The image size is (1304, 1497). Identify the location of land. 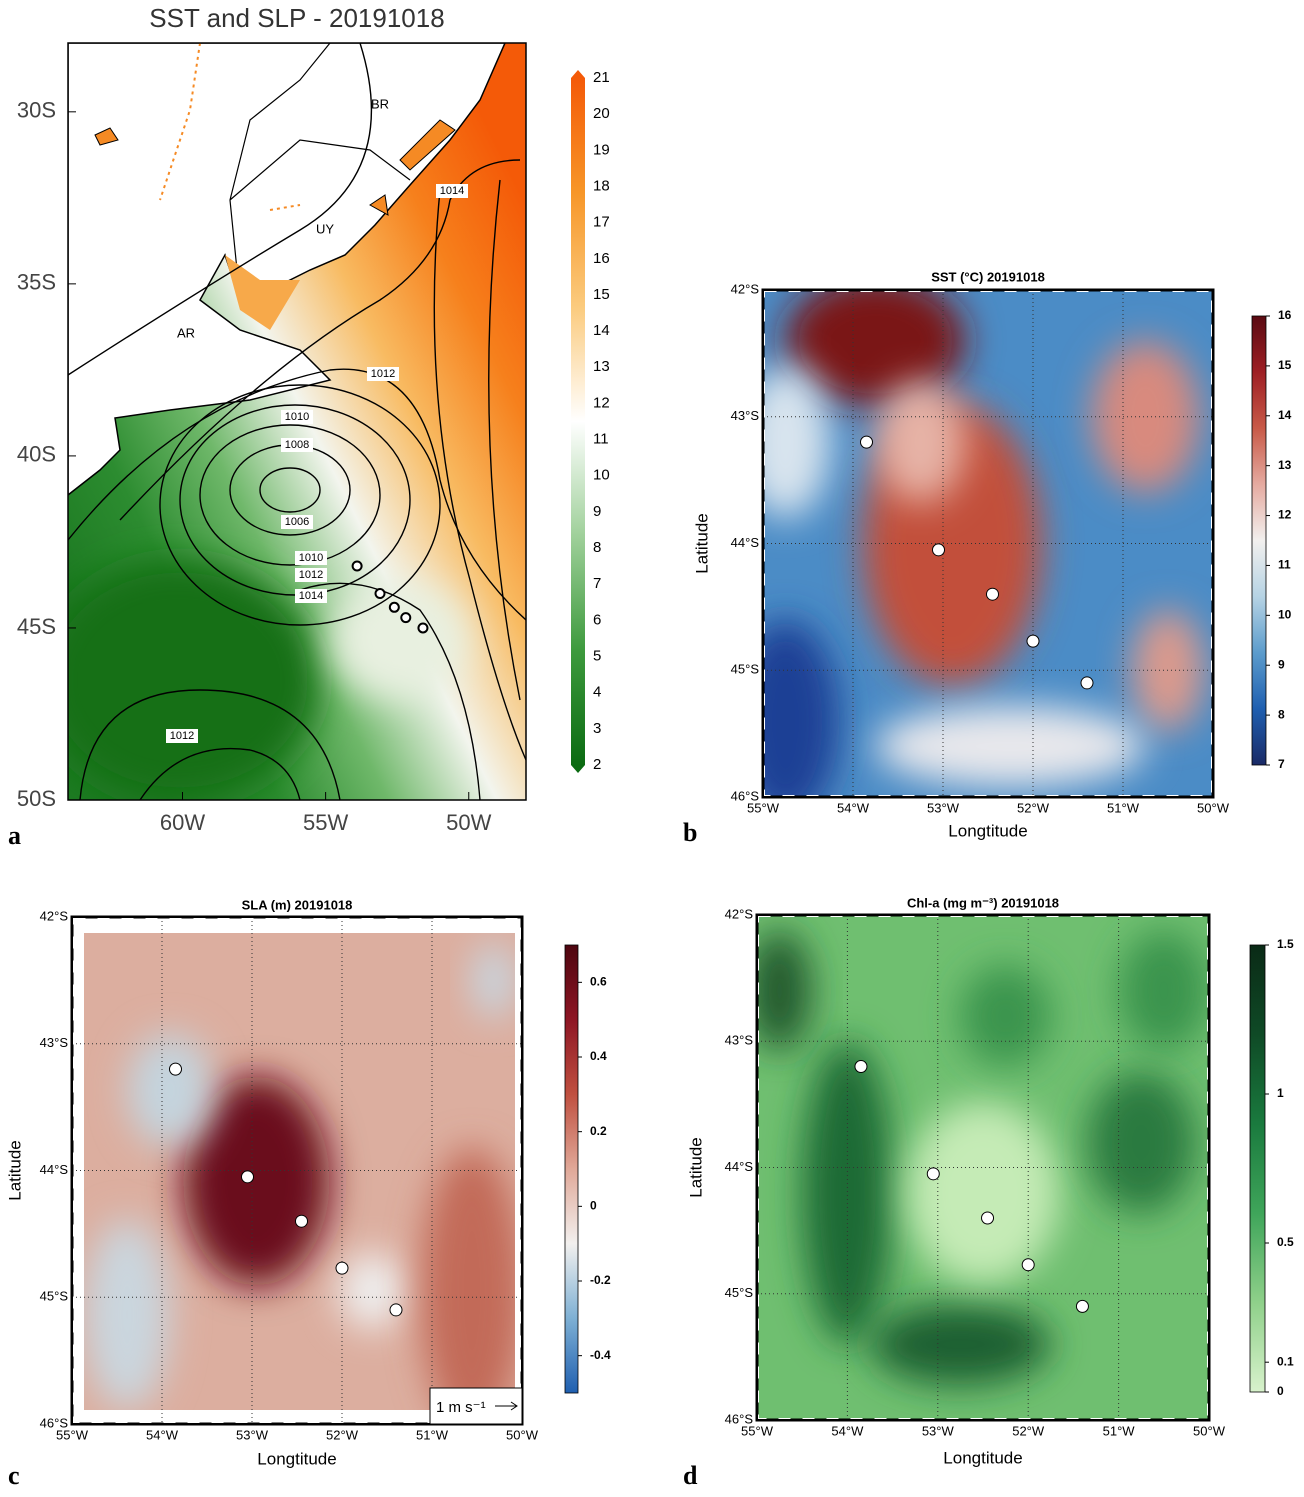
(287, 269).